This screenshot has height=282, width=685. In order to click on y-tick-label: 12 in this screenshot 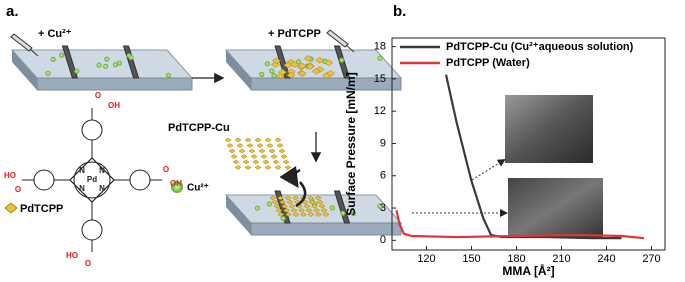, I will do `click(380, 111)`.